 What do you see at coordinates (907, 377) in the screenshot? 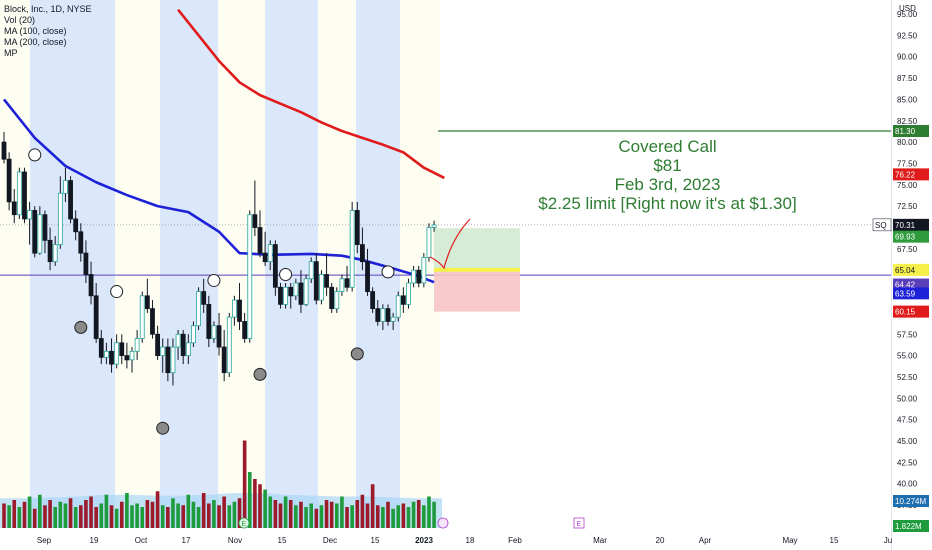
I see `y-tick-label: 52.50` at bounding box center [907, 377].